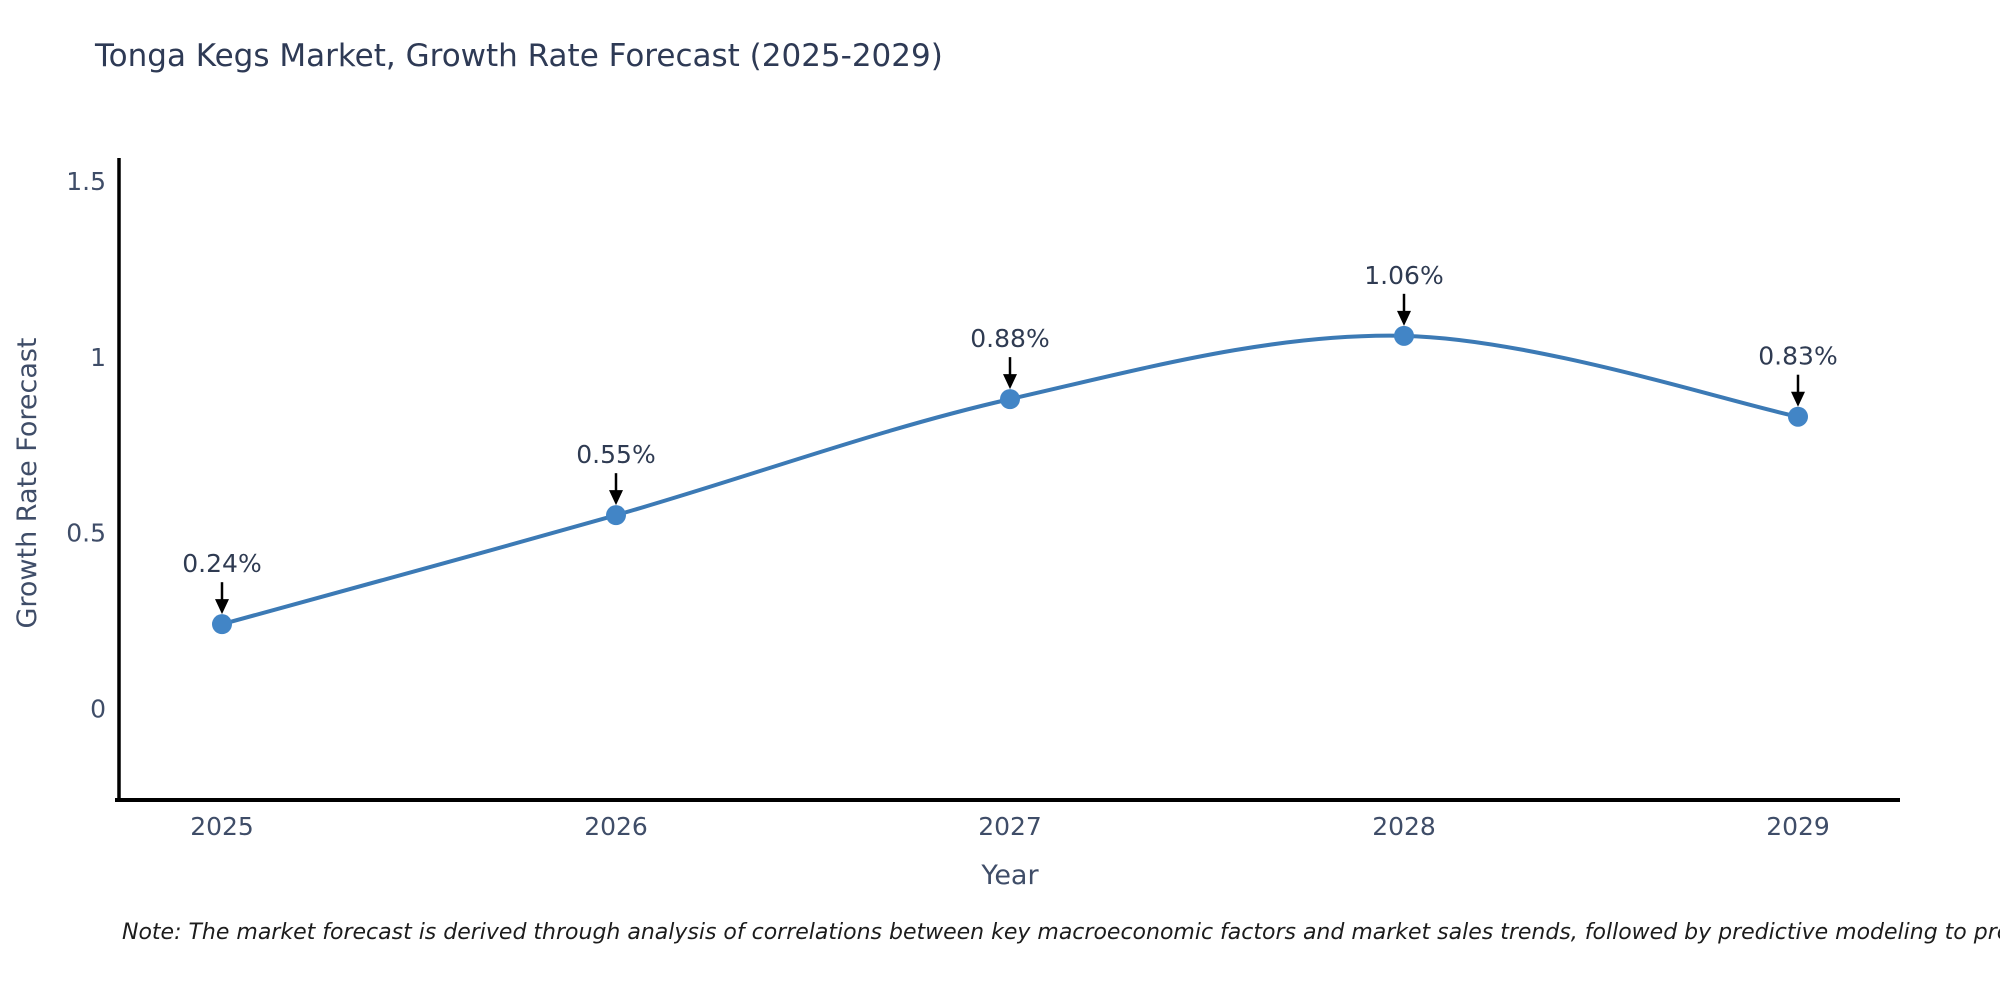  What do you see at coordinates (1798, 826) in the screenshot?
I see `x-tick-label: 2029` at bounding box center [1798, 826].